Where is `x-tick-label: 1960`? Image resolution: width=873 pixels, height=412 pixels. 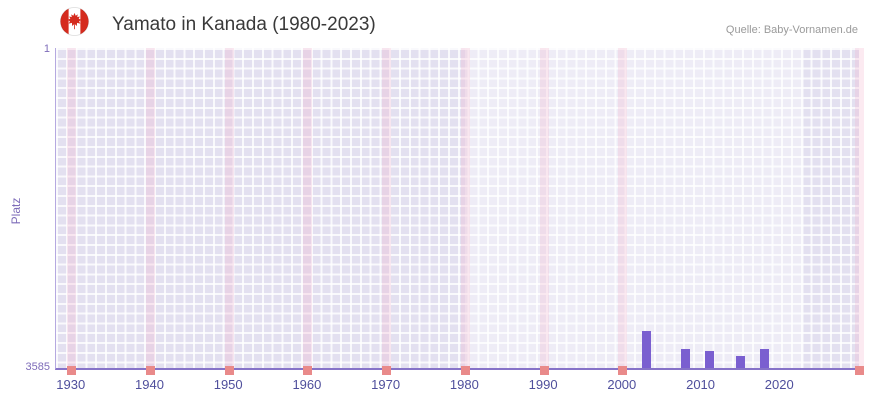
x-tick-label: 1960 is located at coordinates (307, 384).